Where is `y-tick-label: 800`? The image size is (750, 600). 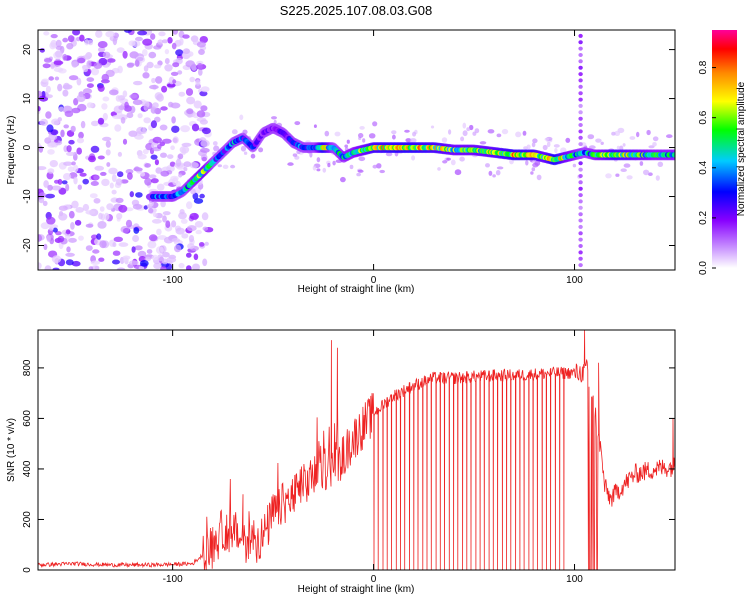
y-tick-label: 800 is located at coordinates (27, 367).